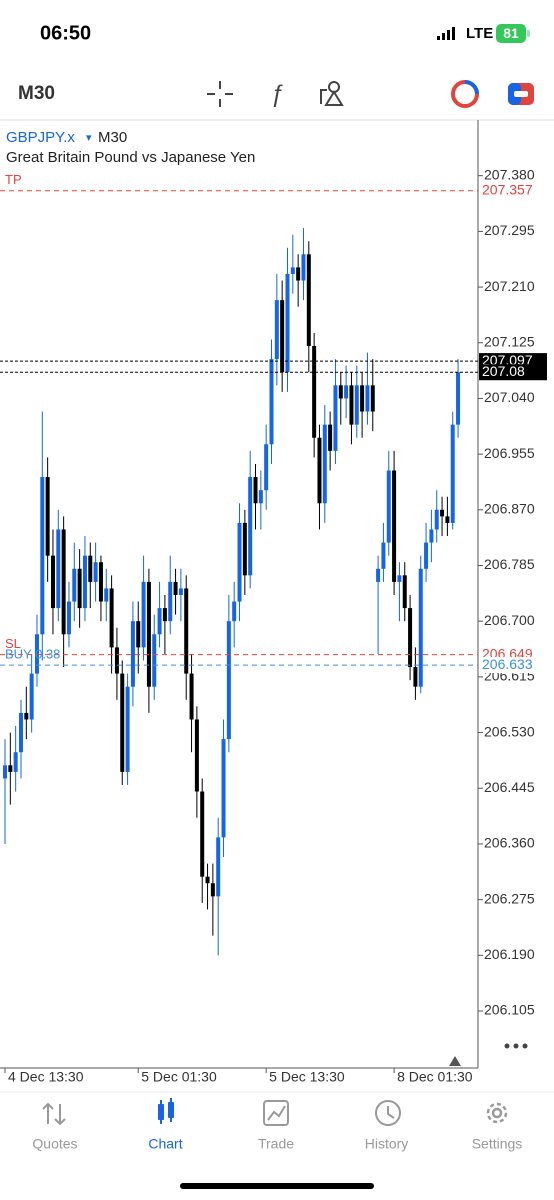  Describe the element at coordinates (179, 1077) in the screenshot. I see `x-tick-label: 5 Dec 01:30` at that location.